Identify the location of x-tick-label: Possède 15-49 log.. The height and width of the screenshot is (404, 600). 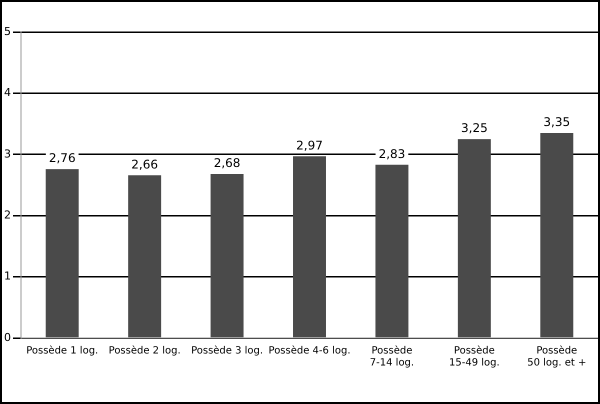
(474, 357).